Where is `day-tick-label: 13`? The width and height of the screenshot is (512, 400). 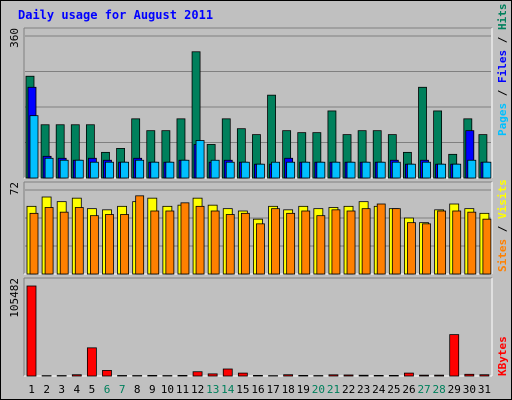
day-tick-label: 13 is located at coordinates (212, 389).